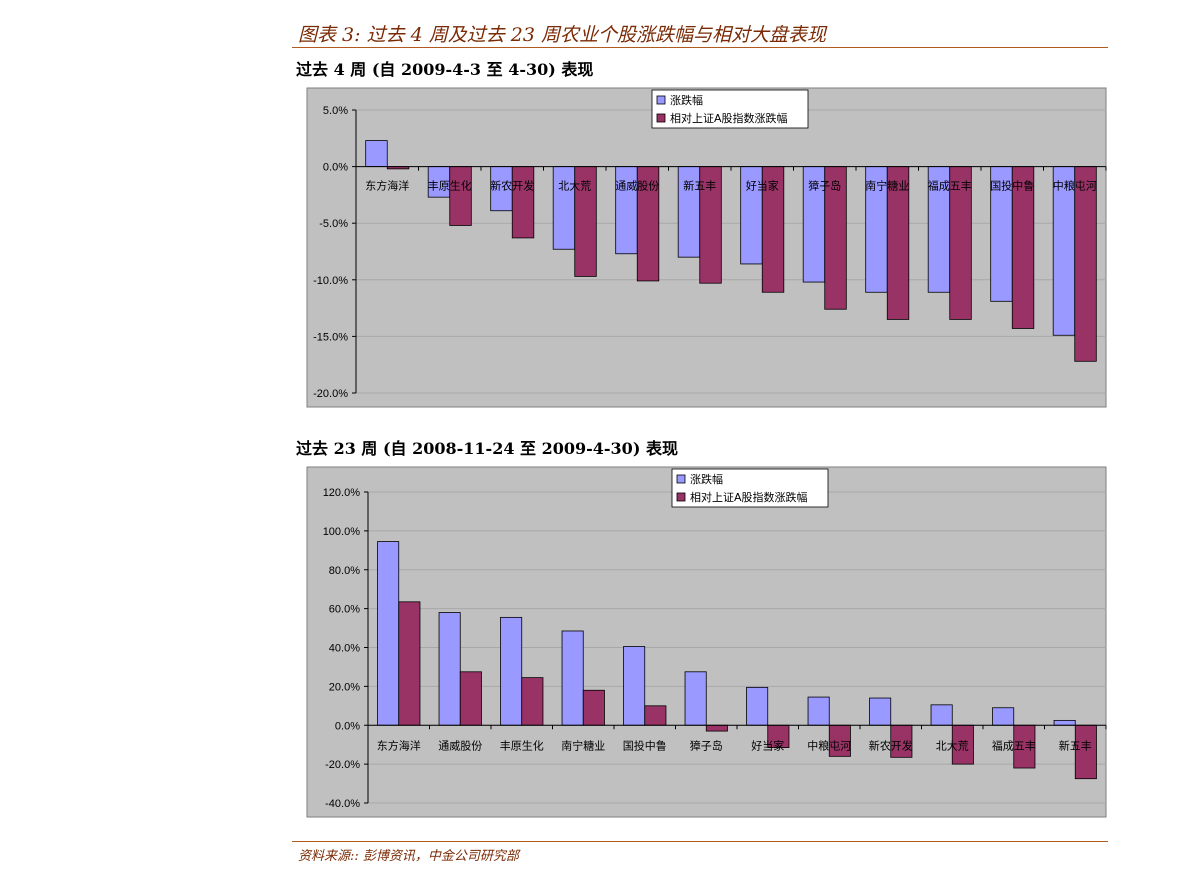 The height and width of the screenshot is (882, 1191). Describe the element at coordinates (824, 186) in the screenshot. I see `chart1-category-label: 獐子岛` at that location.